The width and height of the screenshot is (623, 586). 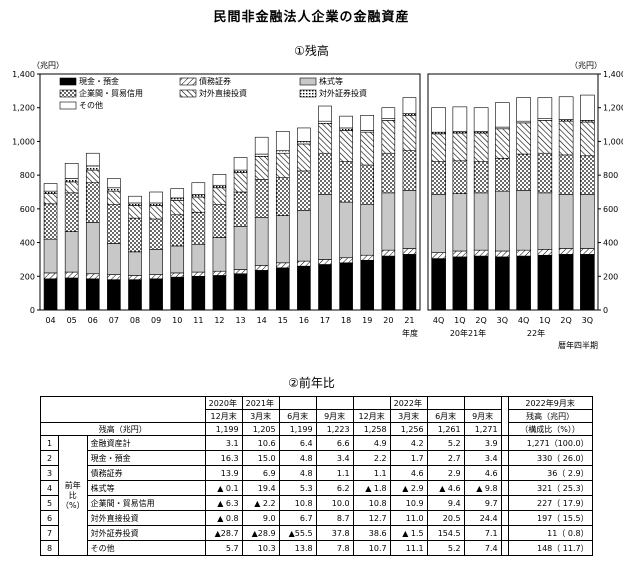 I want to click on legend-swatch-trade-credit, so click(x=68, y=93).